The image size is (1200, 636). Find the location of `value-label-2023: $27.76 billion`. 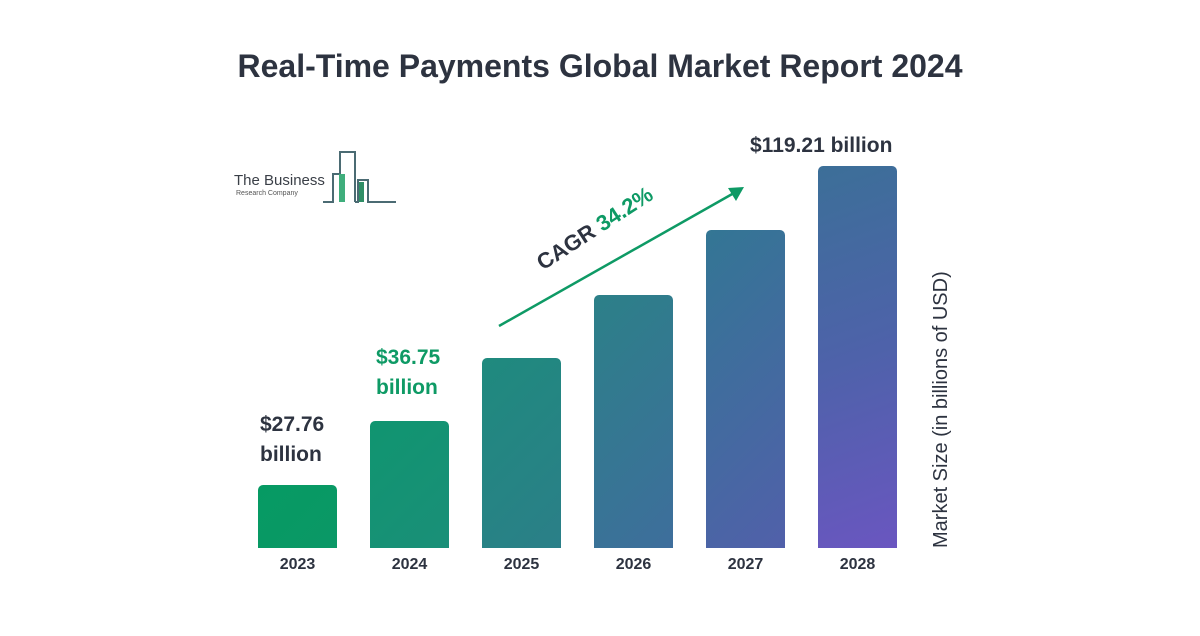

value-label-2023: $27.76 billion is located at coordinates (292, 439).